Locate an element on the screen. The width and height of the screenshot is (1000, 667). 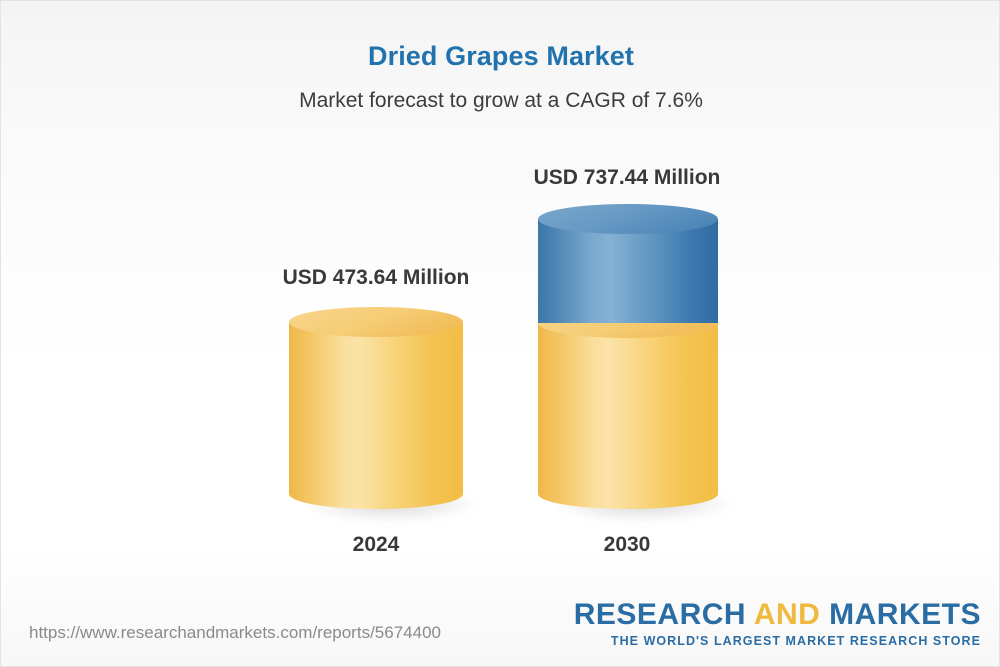
logo-word-markets: MARKETS is located at coordinates (905, 614).